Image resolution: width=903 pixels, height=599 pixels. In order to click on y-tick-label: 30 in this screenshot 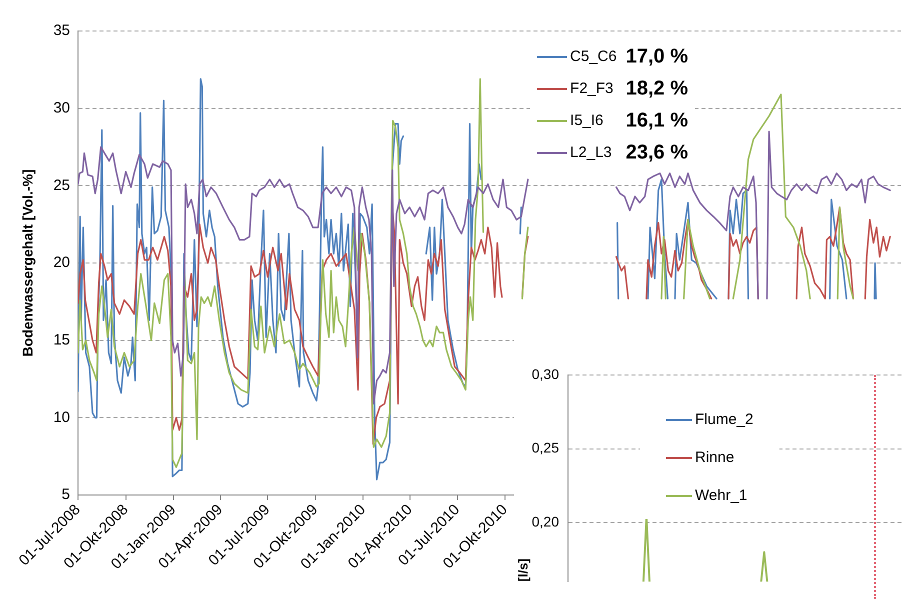, I will do `click(61, 107)`.